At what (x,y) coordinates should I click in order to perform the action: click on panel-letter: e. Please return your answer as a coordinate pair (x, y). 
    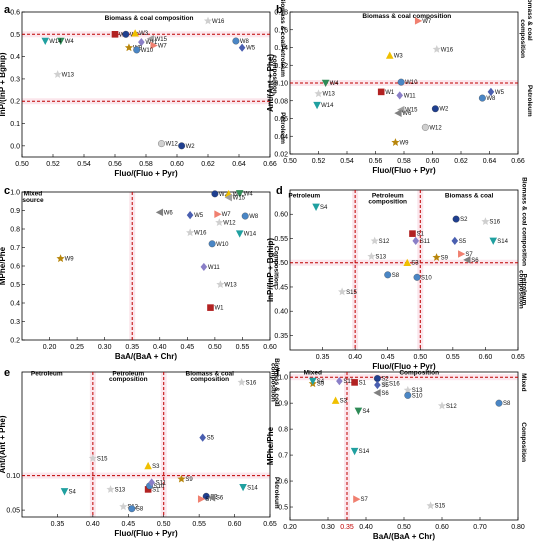
    Looking at the image, I should click on (7, 373).